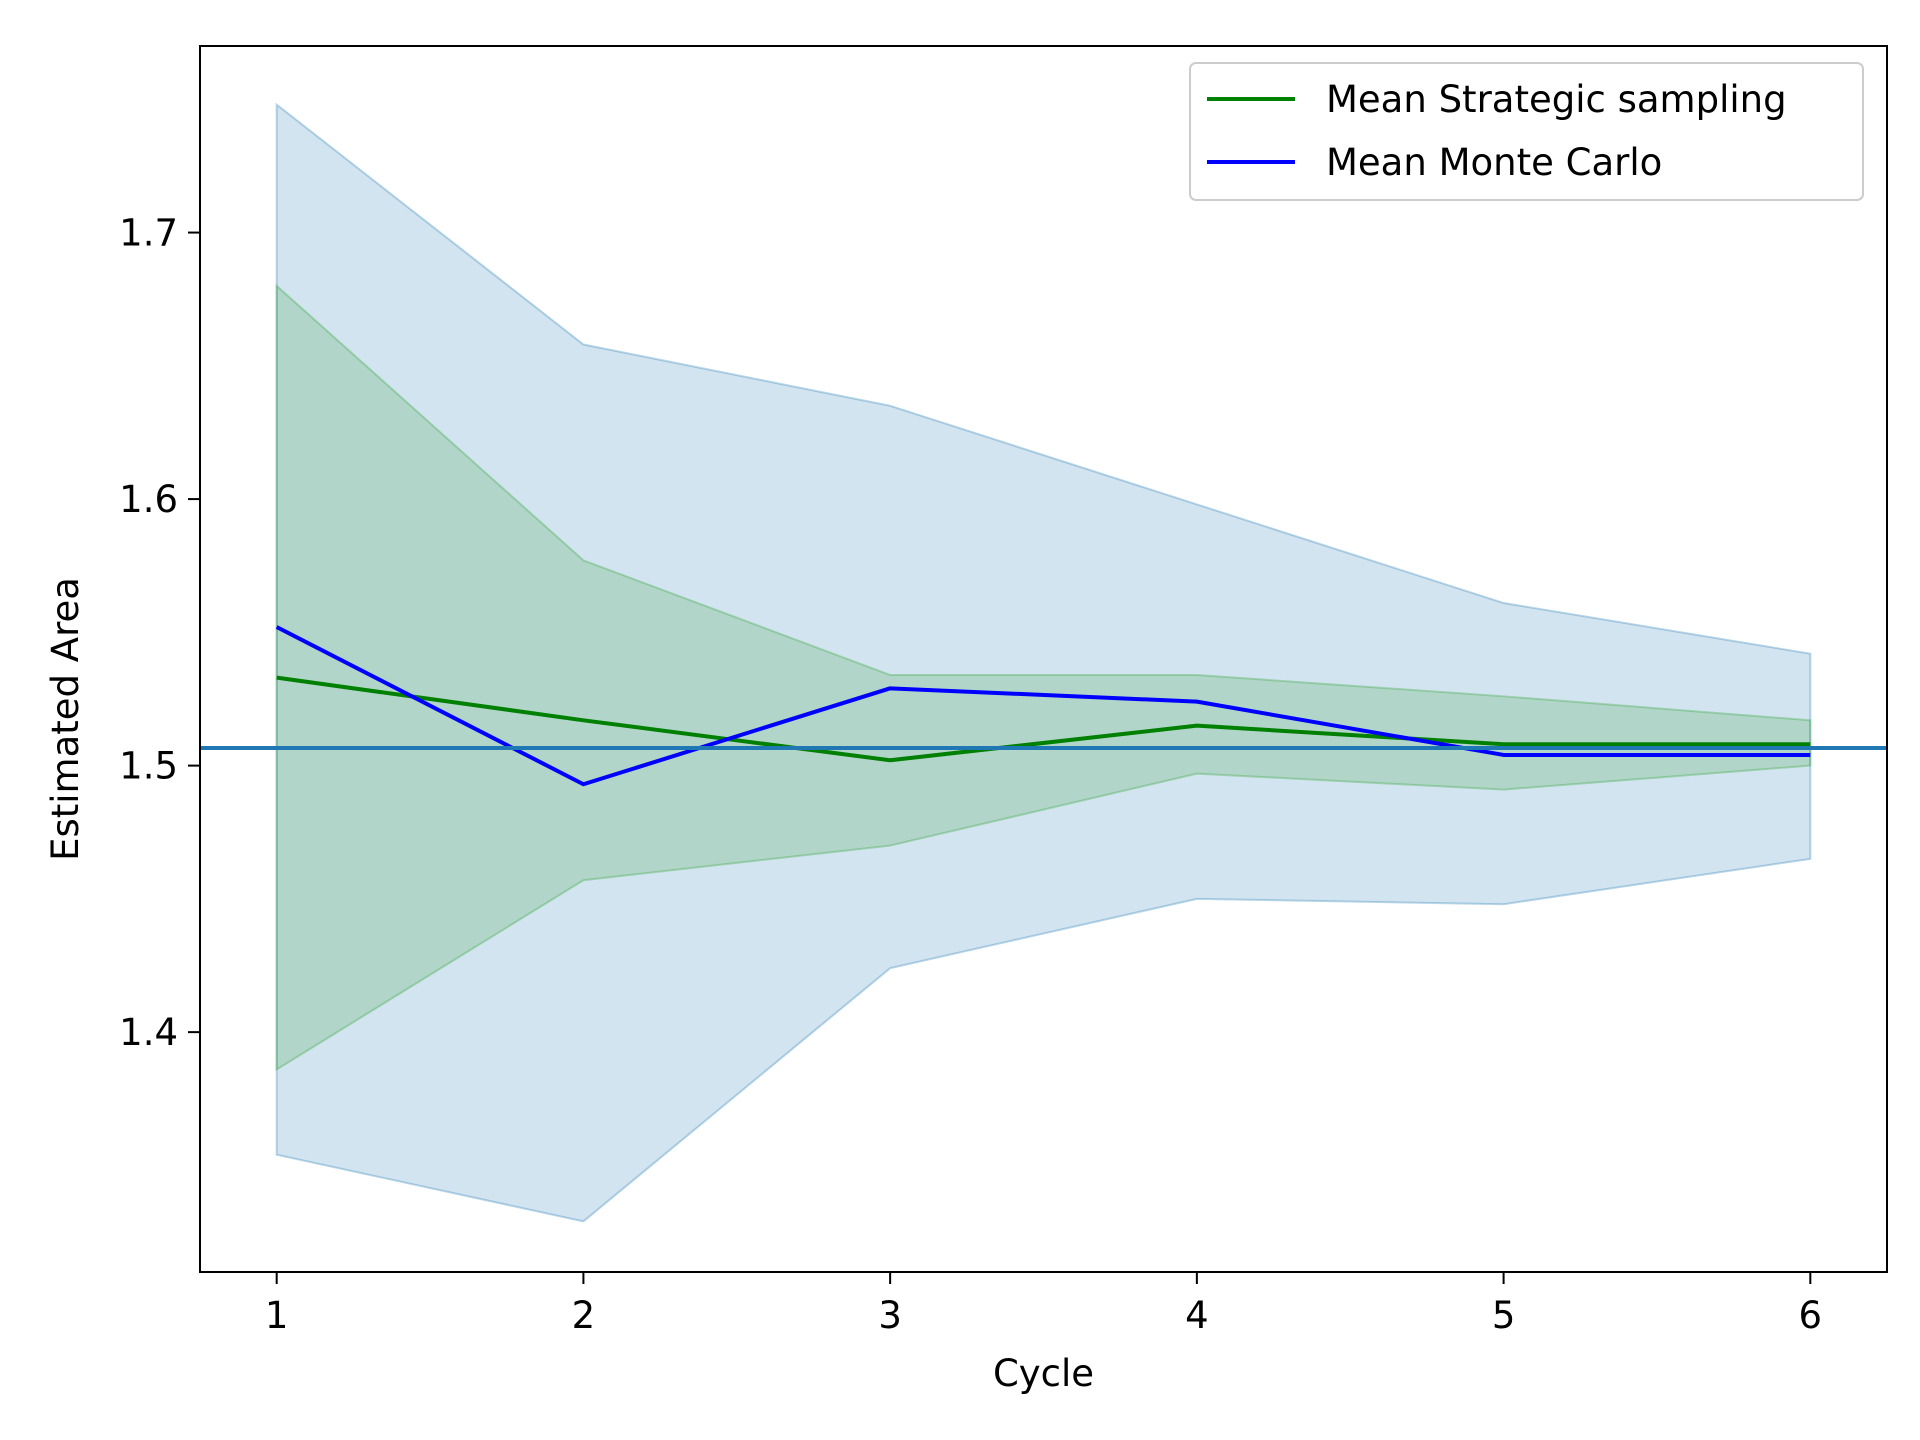 The width and height of the screenshot is (1920, 1440). Describe the element at coordinates (1043, 1373) in the screenshot. I see `x-axis-label: Cycle` at that location.